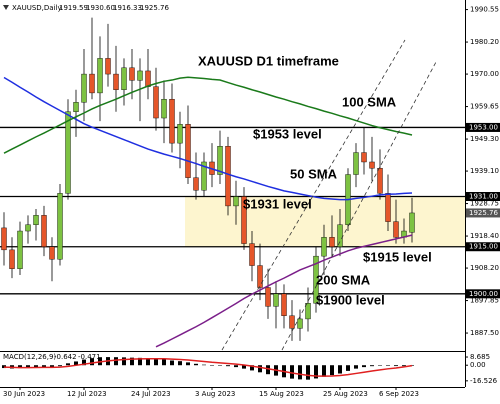 This screenshot has width=500, height=404. I want to click on macd-tick-label: -16.526, so click(484, 381).